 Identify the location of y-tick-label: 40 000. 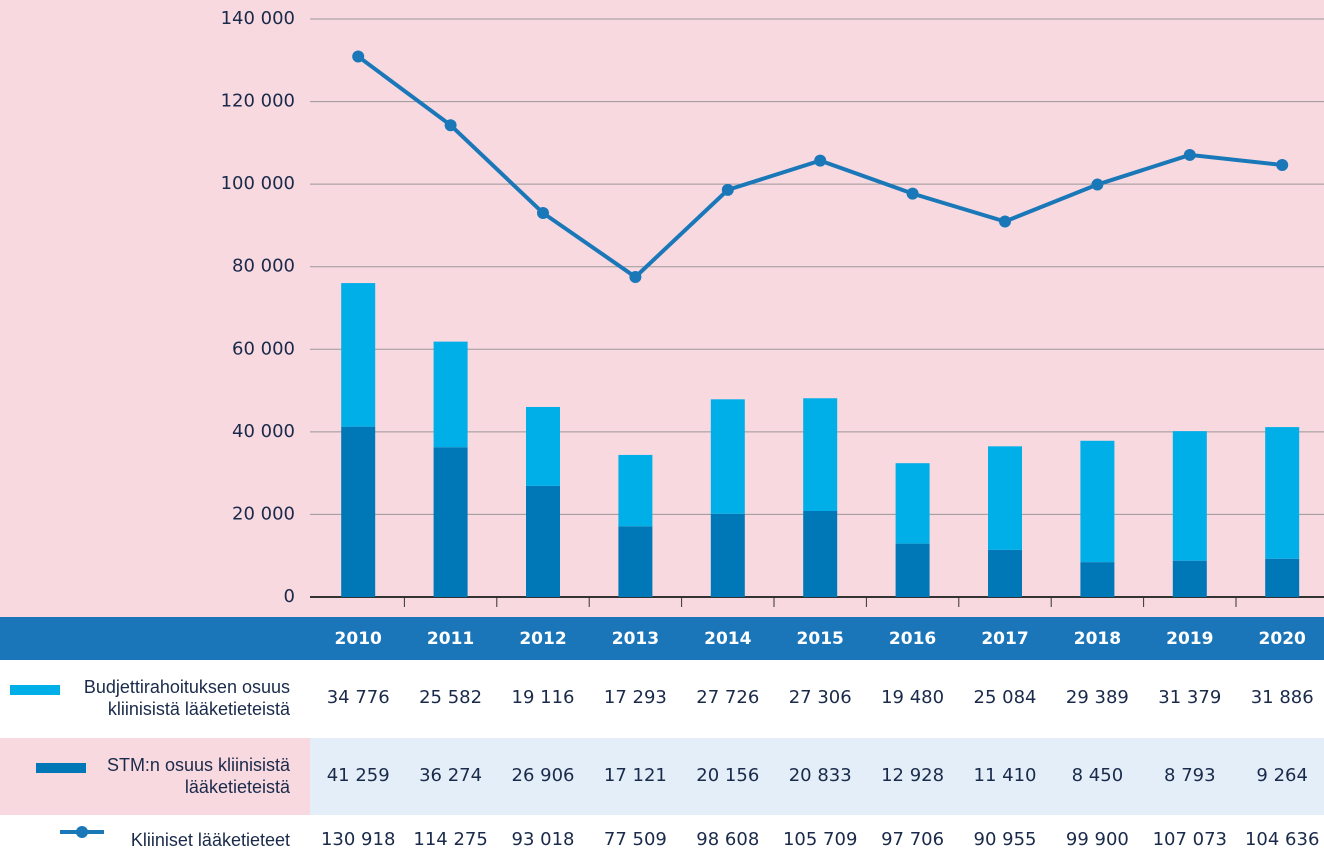
(263, 431).